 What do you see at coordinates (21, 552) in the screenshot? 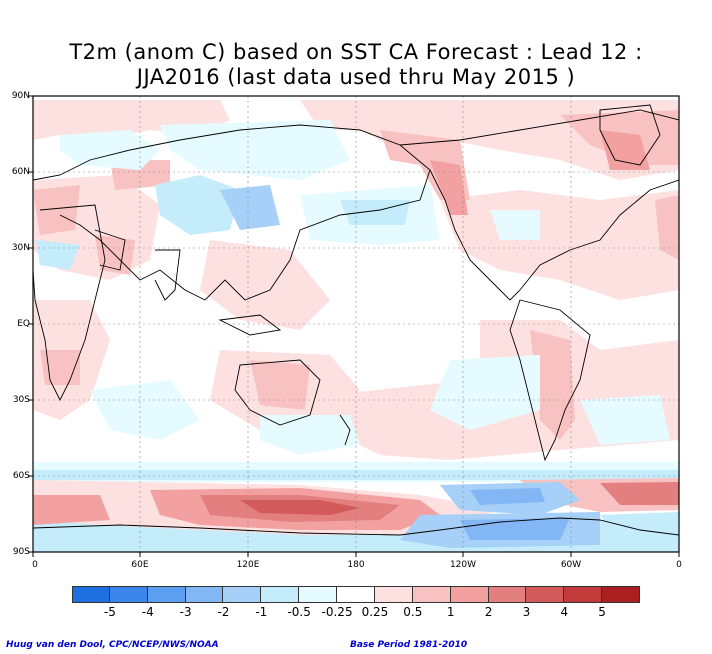
I see `lat-label-90s: 90S` at bounding box center [21, 552].